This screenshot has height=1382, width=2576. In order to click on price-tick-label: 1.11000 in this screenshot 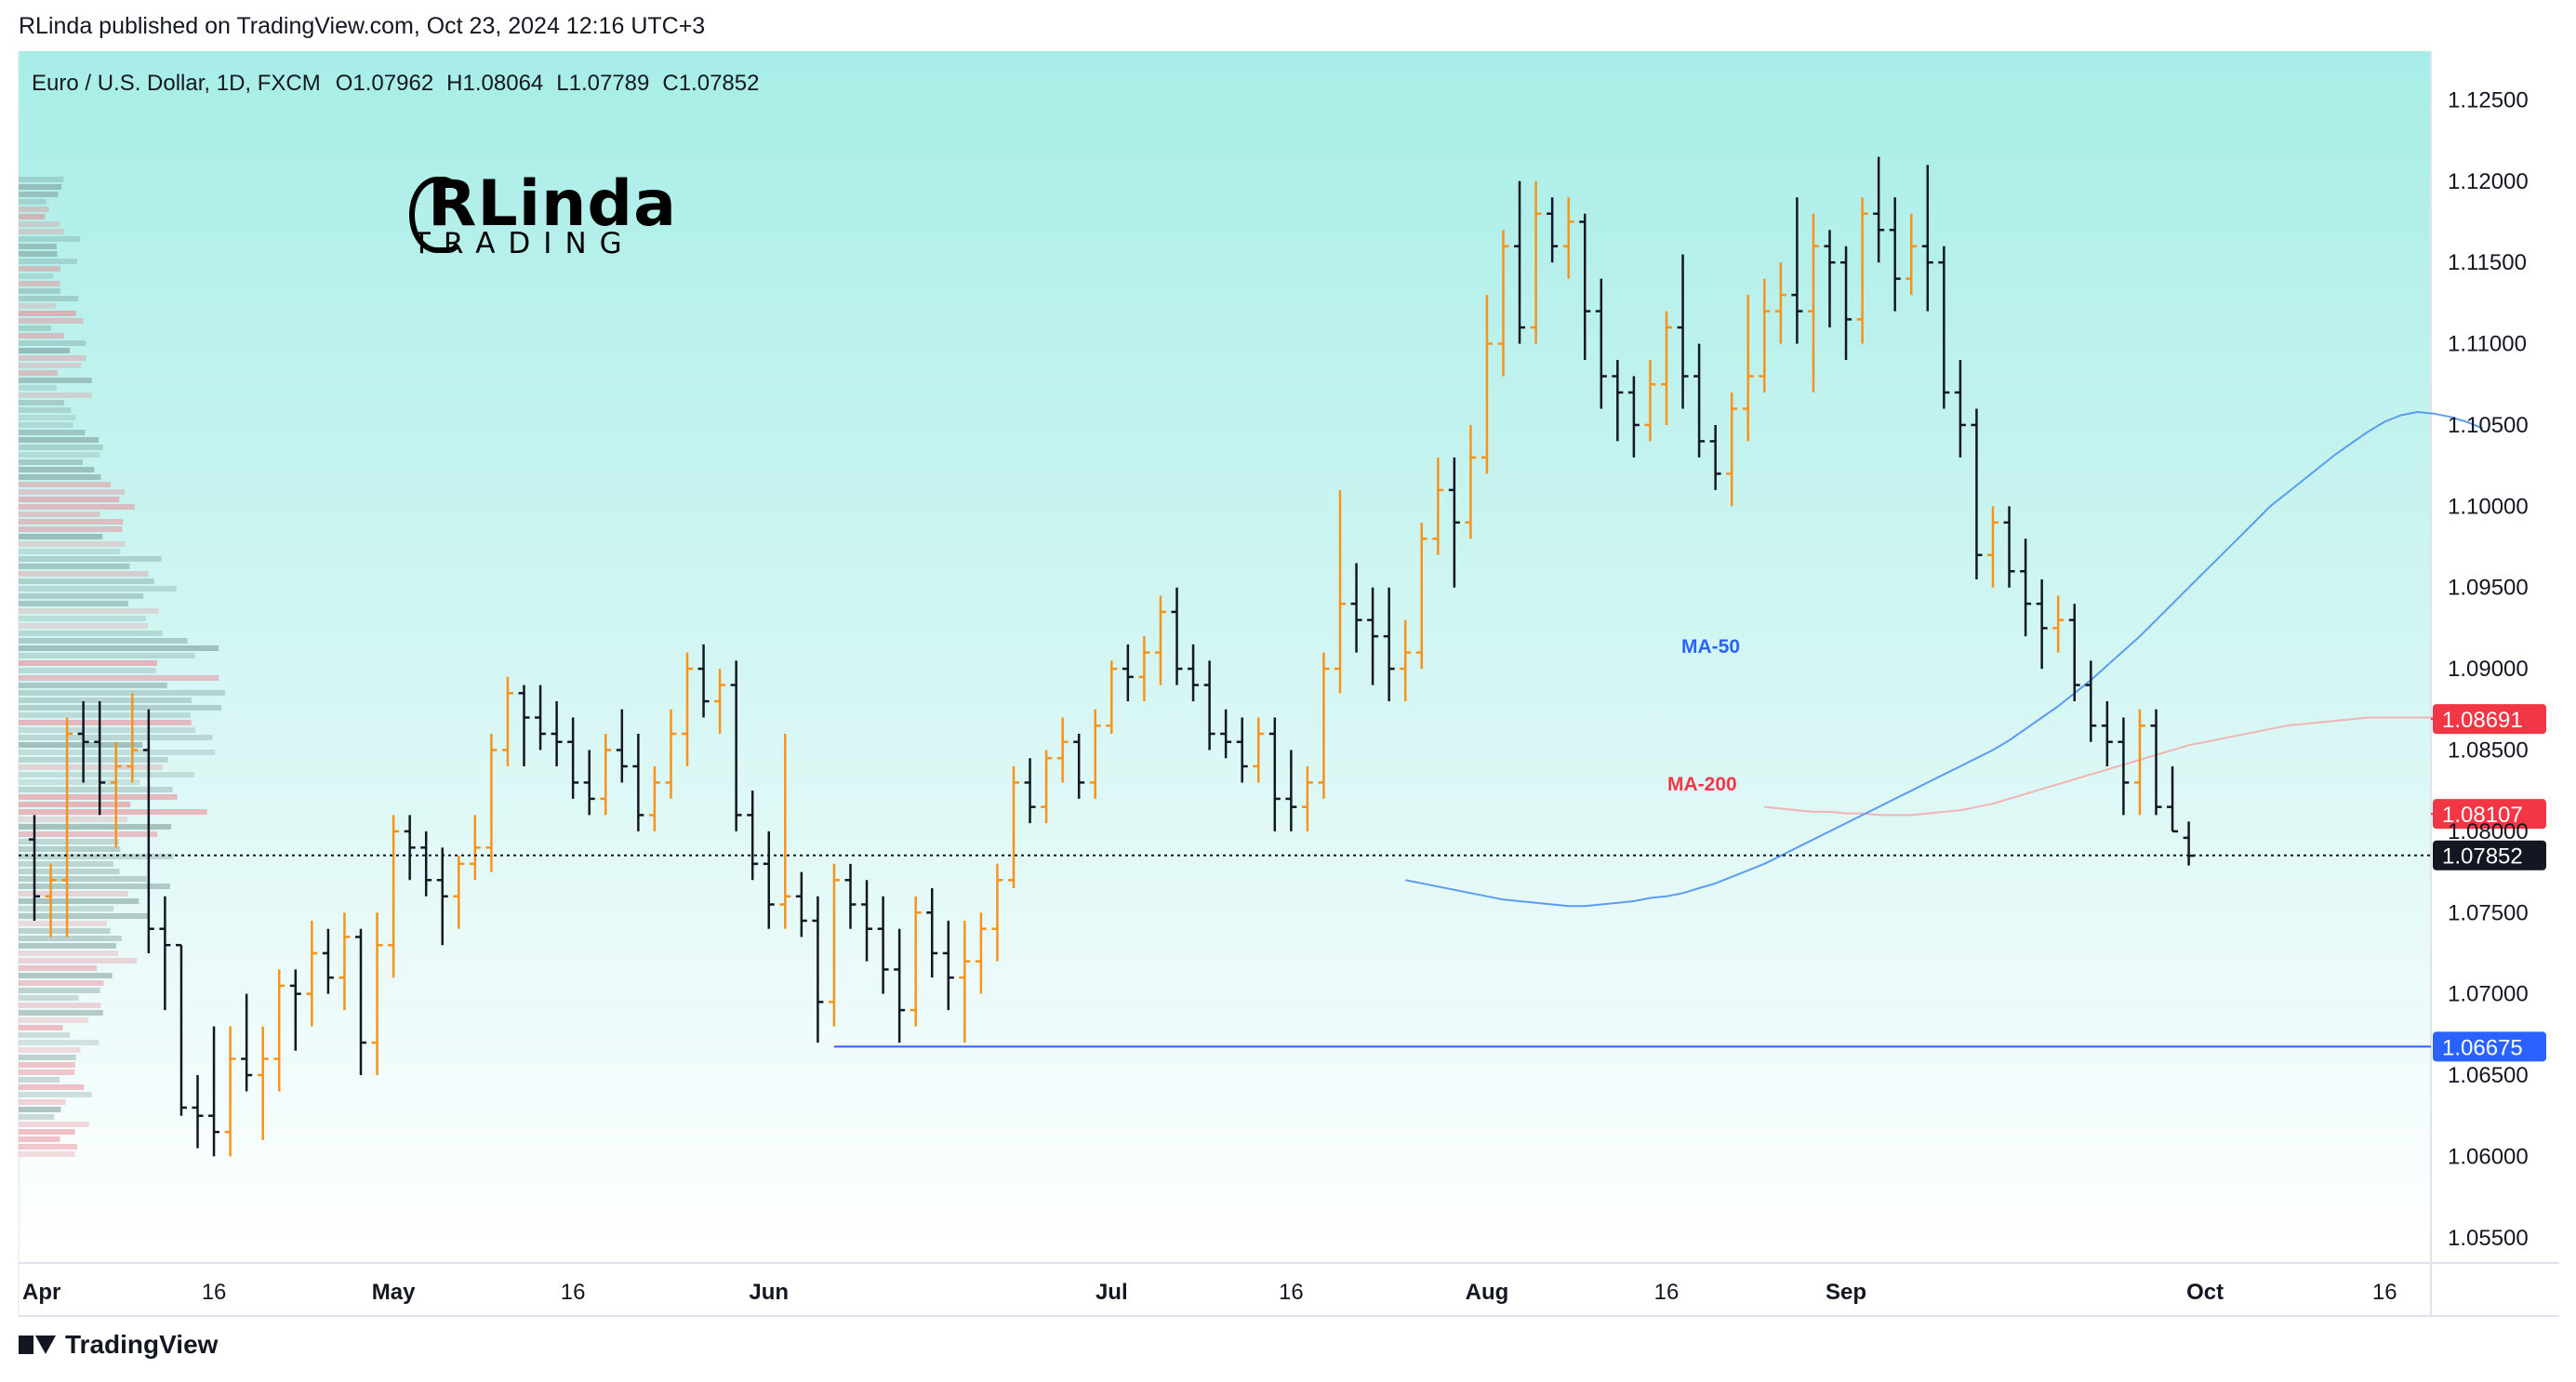, I will do `click(2487, 345)`.